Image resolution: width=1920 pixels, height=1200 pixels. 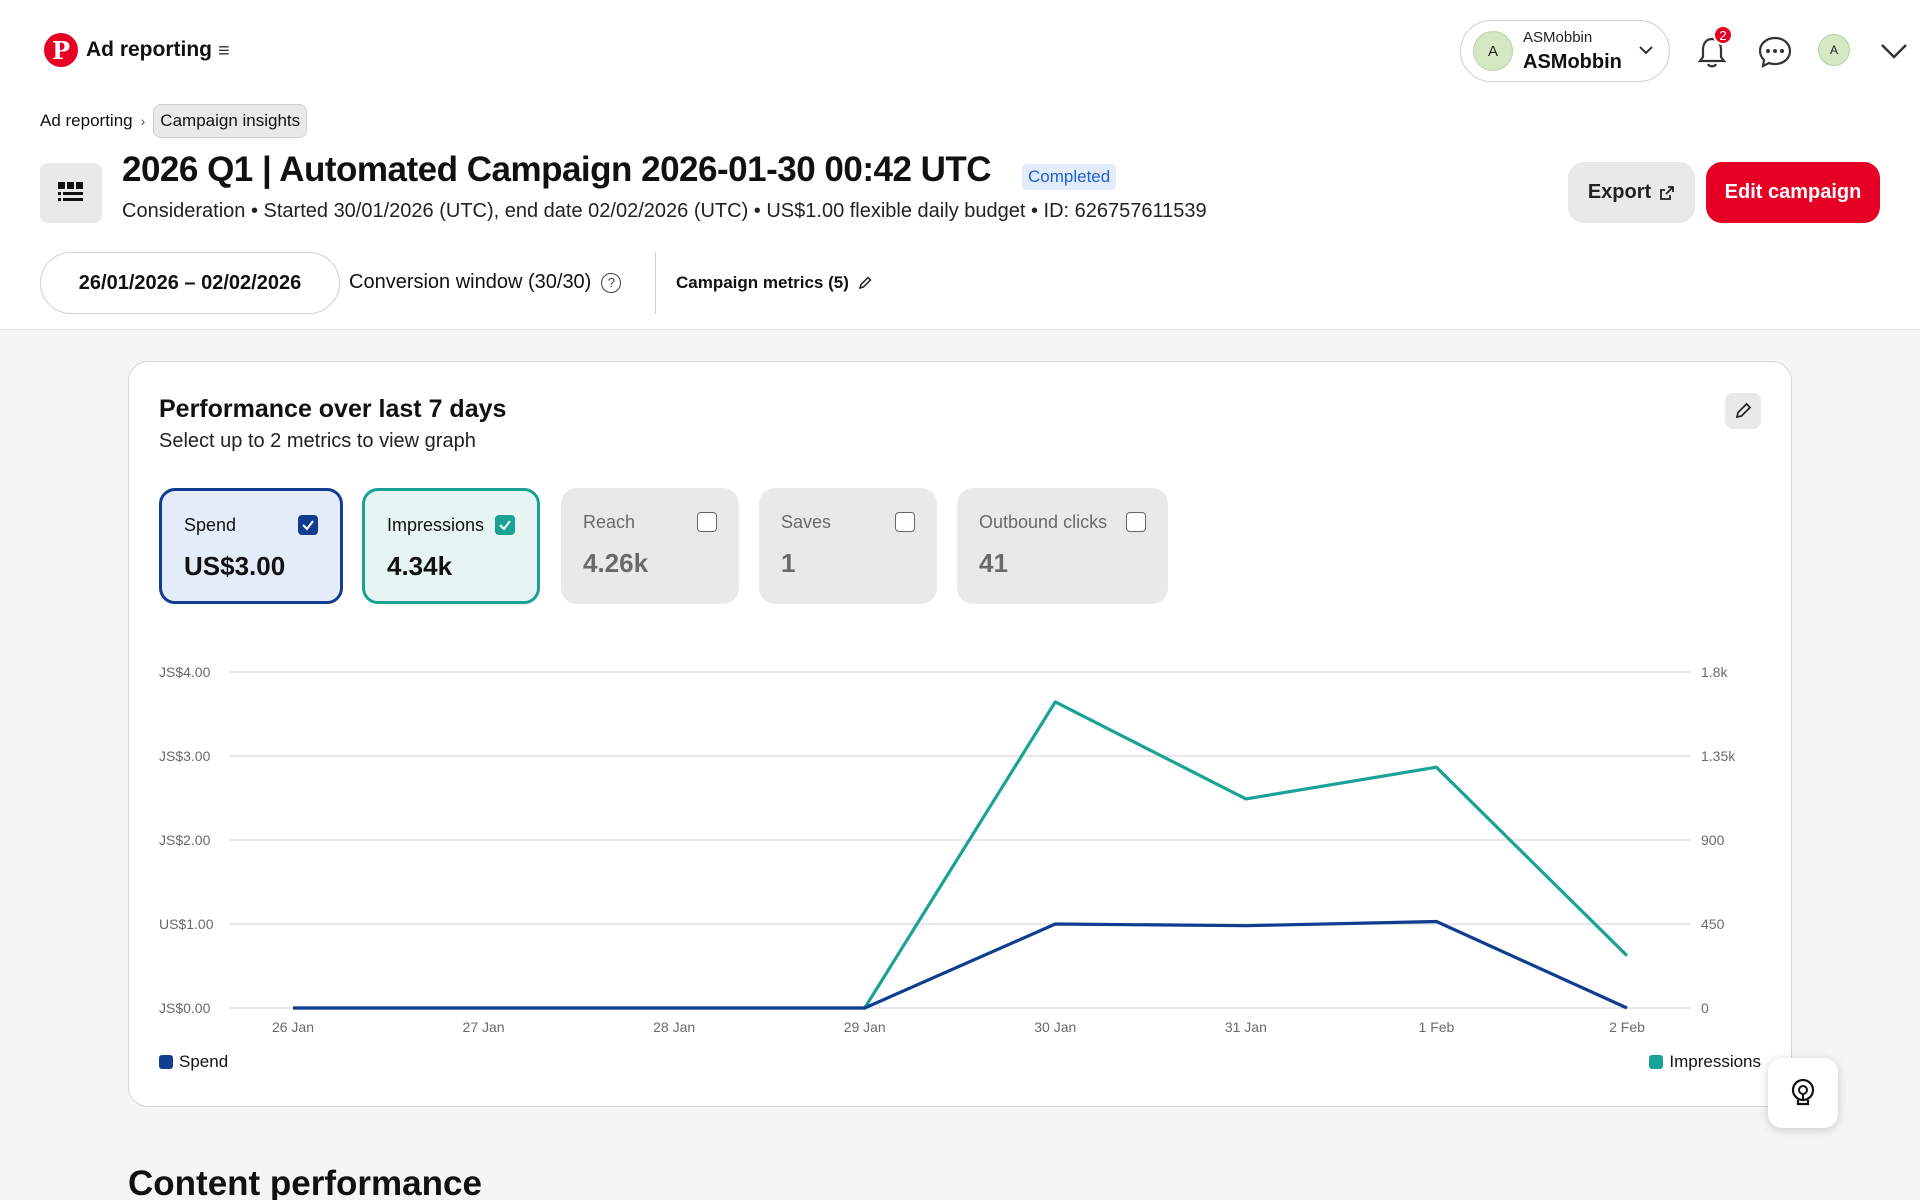 What do you see at coordinates (185, 1008) in the screenshot?
I see `y-left-tick-label: JS$0.00` at bounding box center [185, 1008].